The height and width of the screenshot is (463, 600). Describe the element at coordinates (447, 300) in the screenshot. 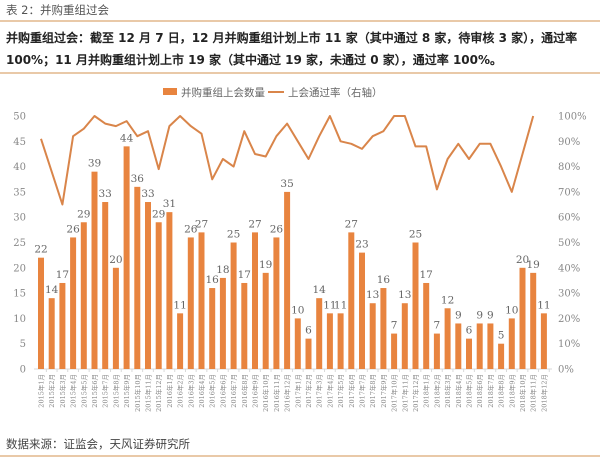

I see `bar-value-label: 12` at that location.